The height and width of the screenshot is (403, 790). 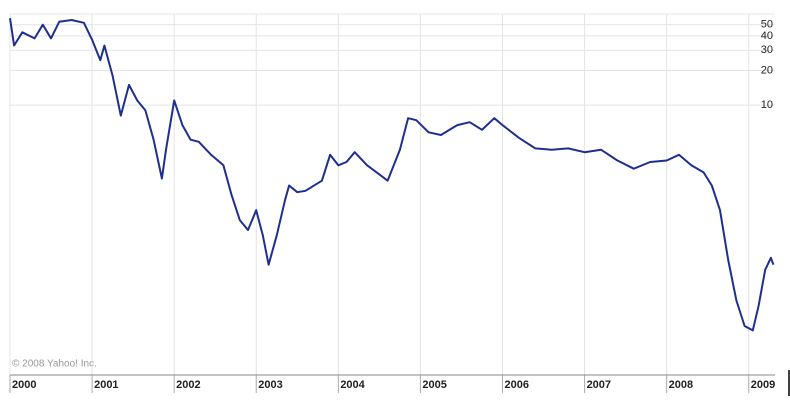 I want to click on y-tick-label: 20, so click(x=767, y=70).